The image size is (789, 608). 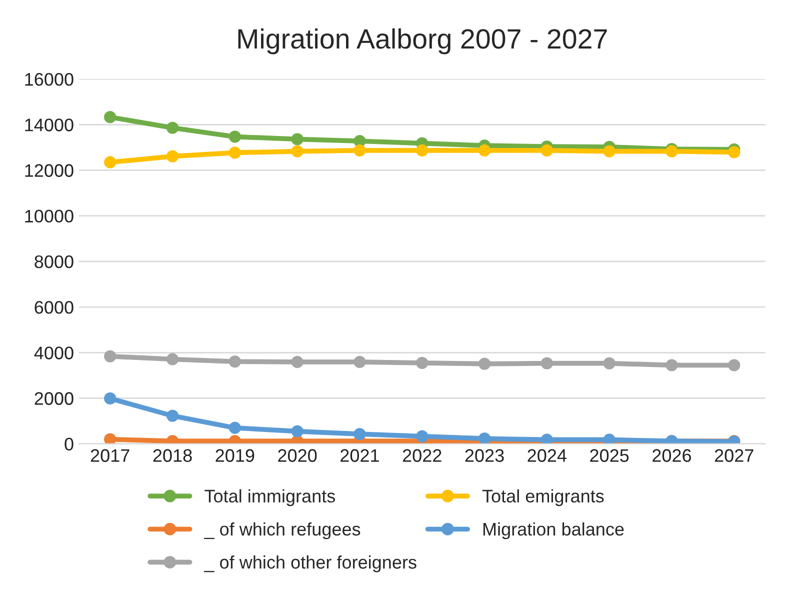 I want to click on x-tick-label: 2024, so click(x=547, y=455).